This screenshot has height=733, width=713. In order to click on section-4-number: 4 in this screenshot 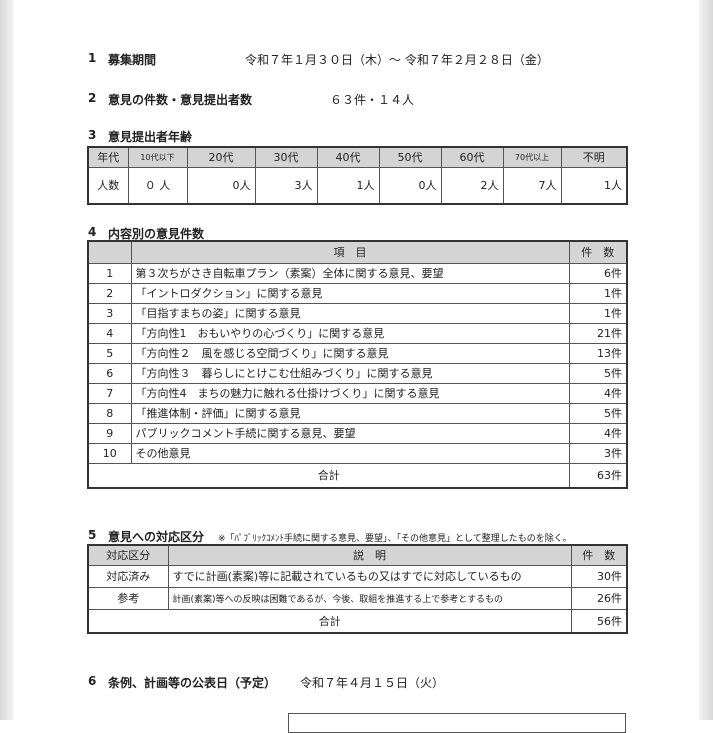, I will do `click(92, 232)`.